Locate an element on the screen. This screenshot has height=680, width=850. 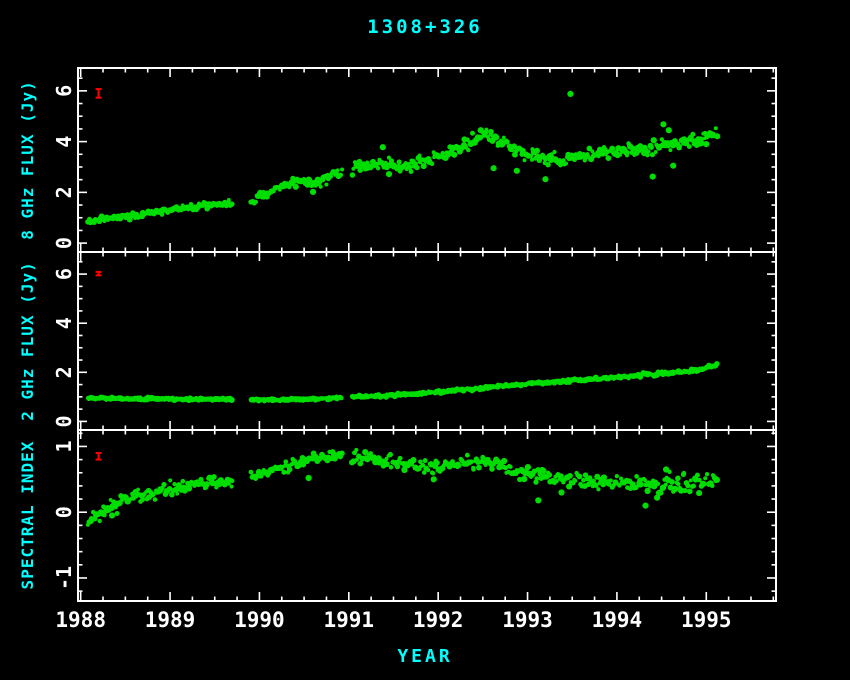
flux2-ytick-label: 4 is located at coordinates (64, 323).